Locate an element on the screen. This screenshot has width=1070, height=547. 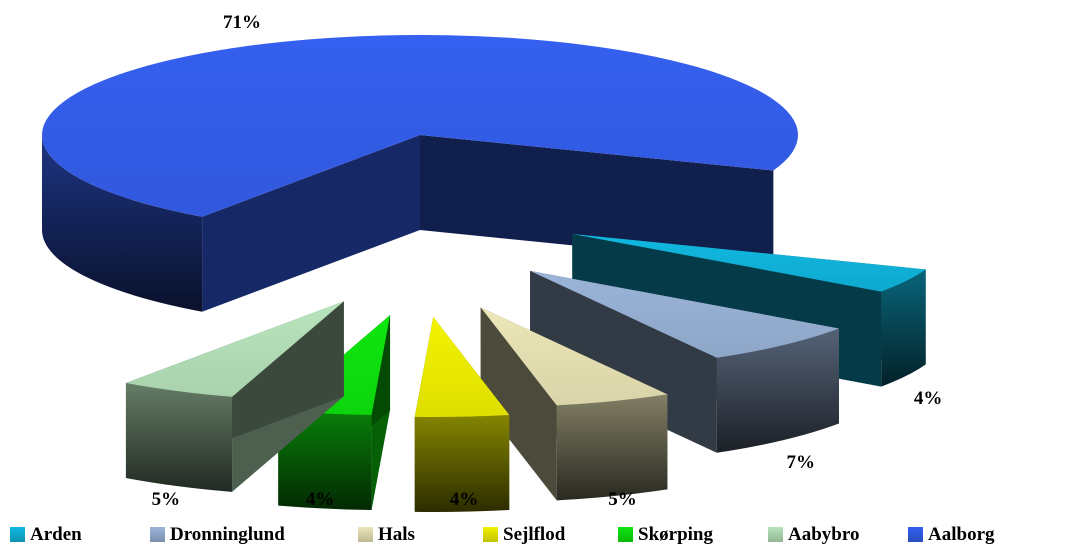
pie-slice-aabybro is located at coordinates (234, 396).